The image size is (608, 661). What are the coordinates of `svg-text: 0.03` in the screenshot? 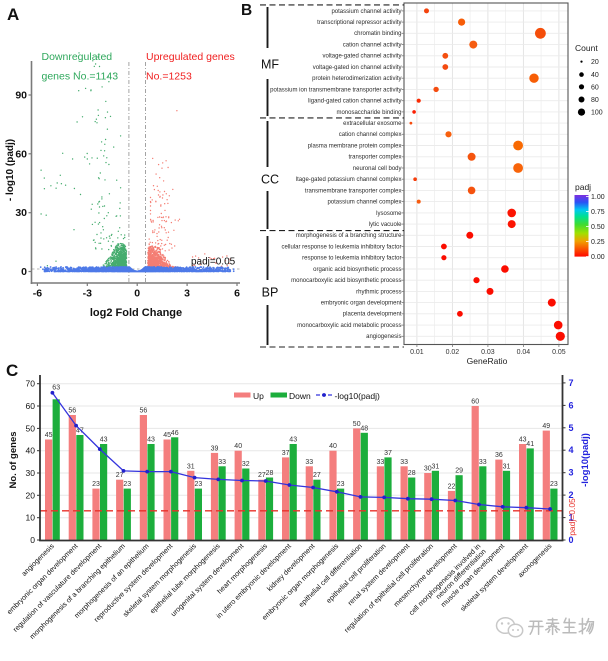 It's located at (488, 352).